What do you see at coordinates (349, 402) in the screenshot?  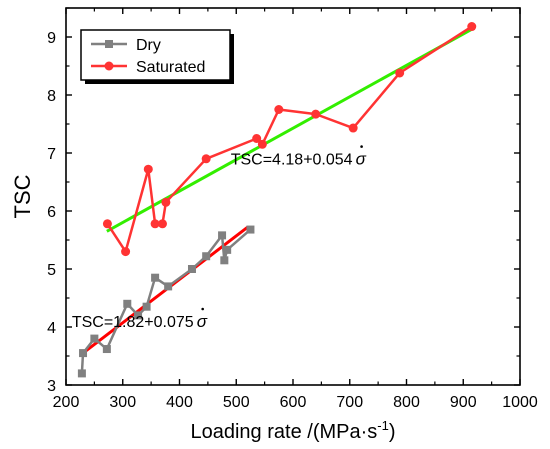 I see `x-tick-label: 700` at bounding box center [349, 402].